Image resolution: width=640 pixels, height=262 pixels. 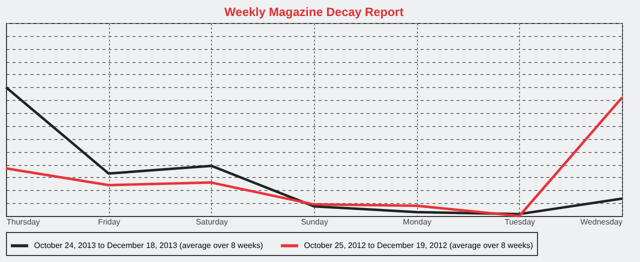 What do you see at coordinates (212, 222) in the screenshot?
I see `x-tick-label: Saturday` at bounding box center [212, 222].